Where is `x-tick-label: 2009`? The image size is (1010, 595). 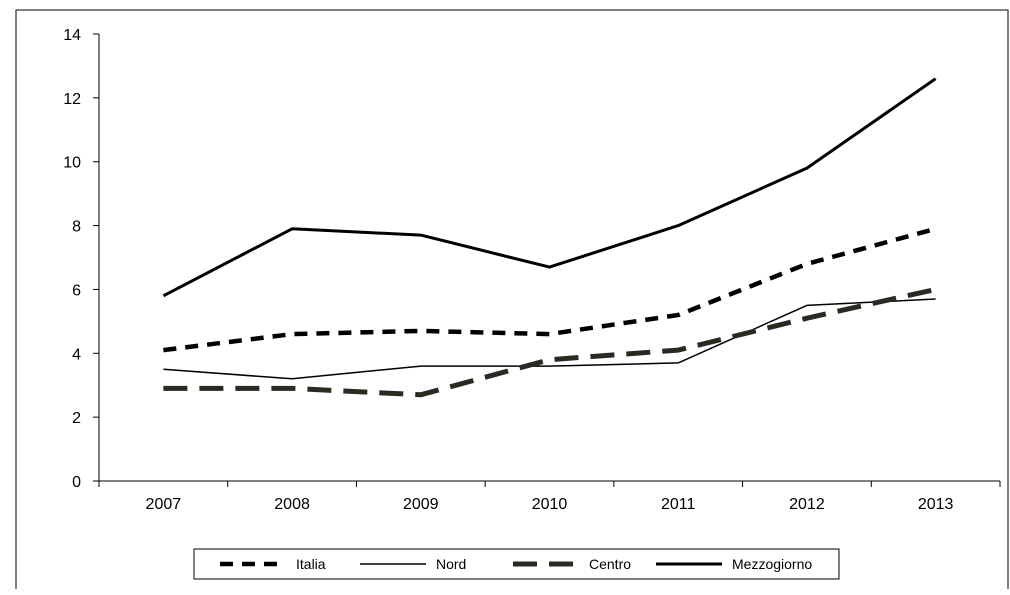 x-tick-label: 2009 is located at coordinates (421, 504).